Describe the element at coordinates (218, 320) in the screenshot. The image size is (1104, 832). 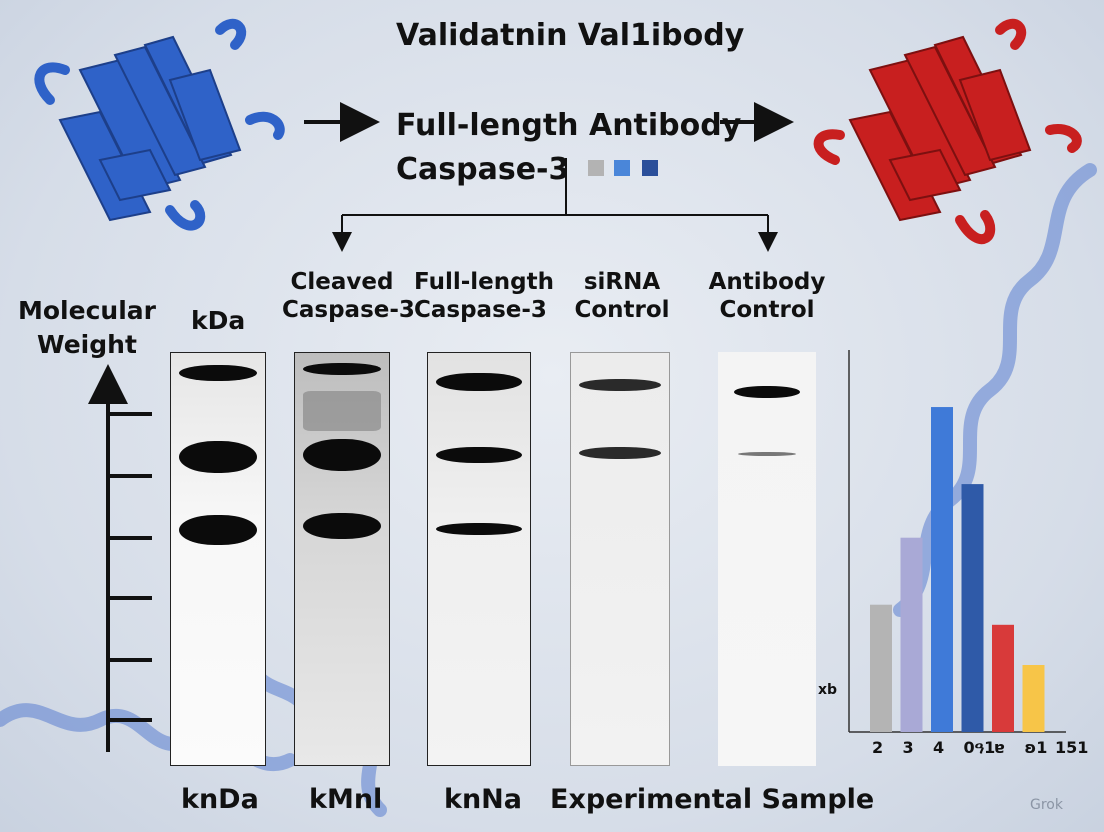
I see `kda-label: kDa` at that location.